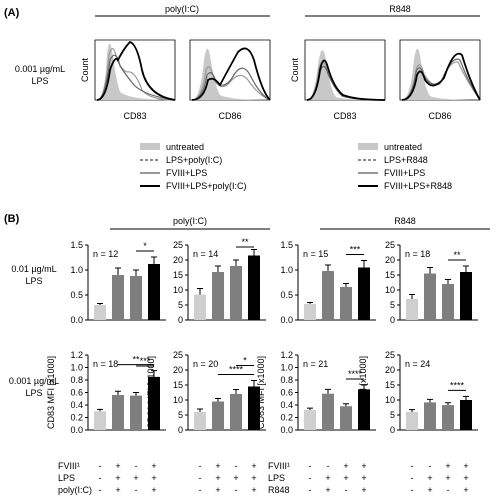 Image resolution: width=500 pixels, height=500 pixels. I want to click on condition-label: FVIII¹, so click(69, 466).